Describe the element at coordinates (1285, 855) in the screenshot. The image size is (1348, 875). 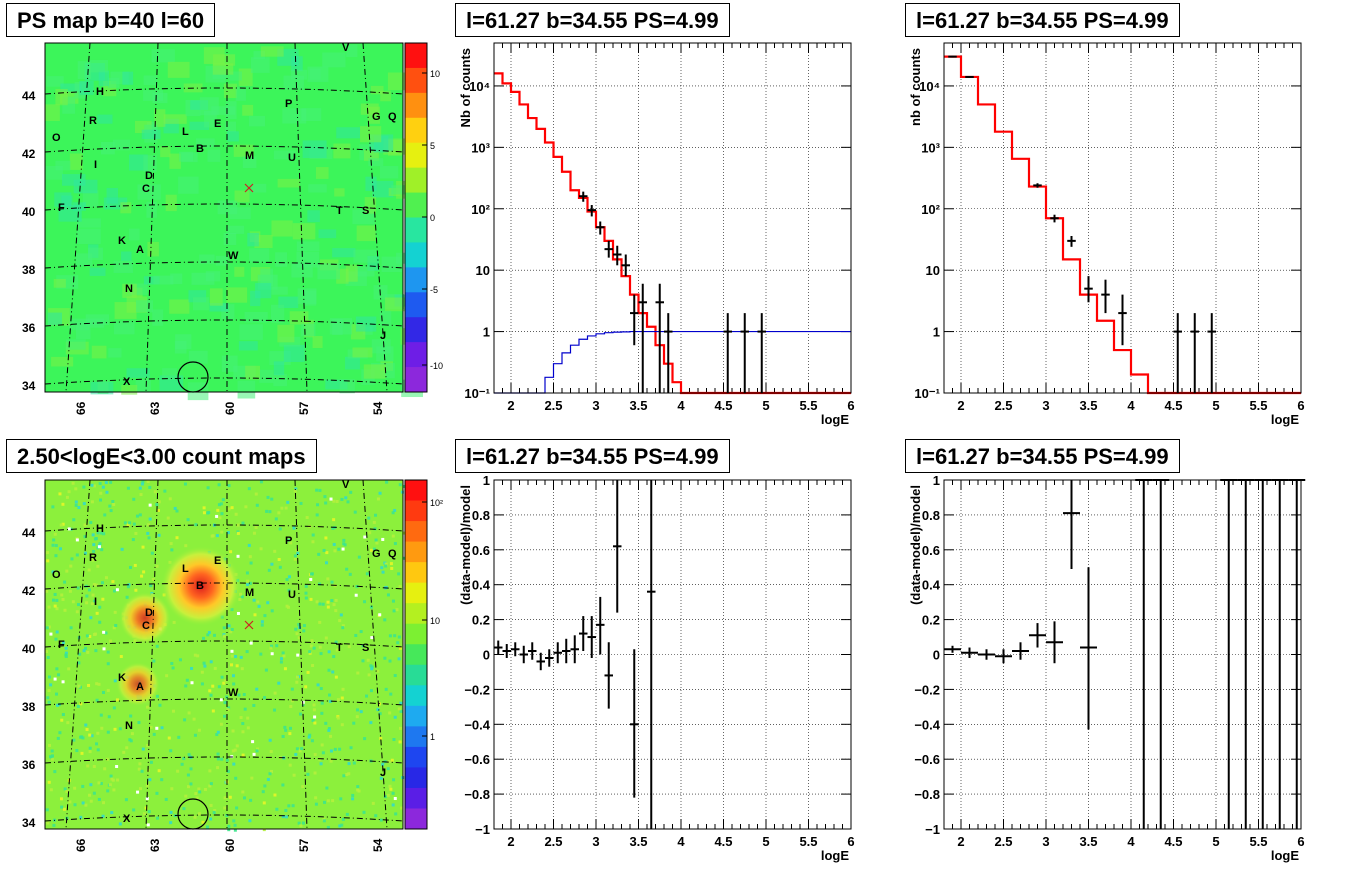
I see `x-axis-title: logE` at that location.